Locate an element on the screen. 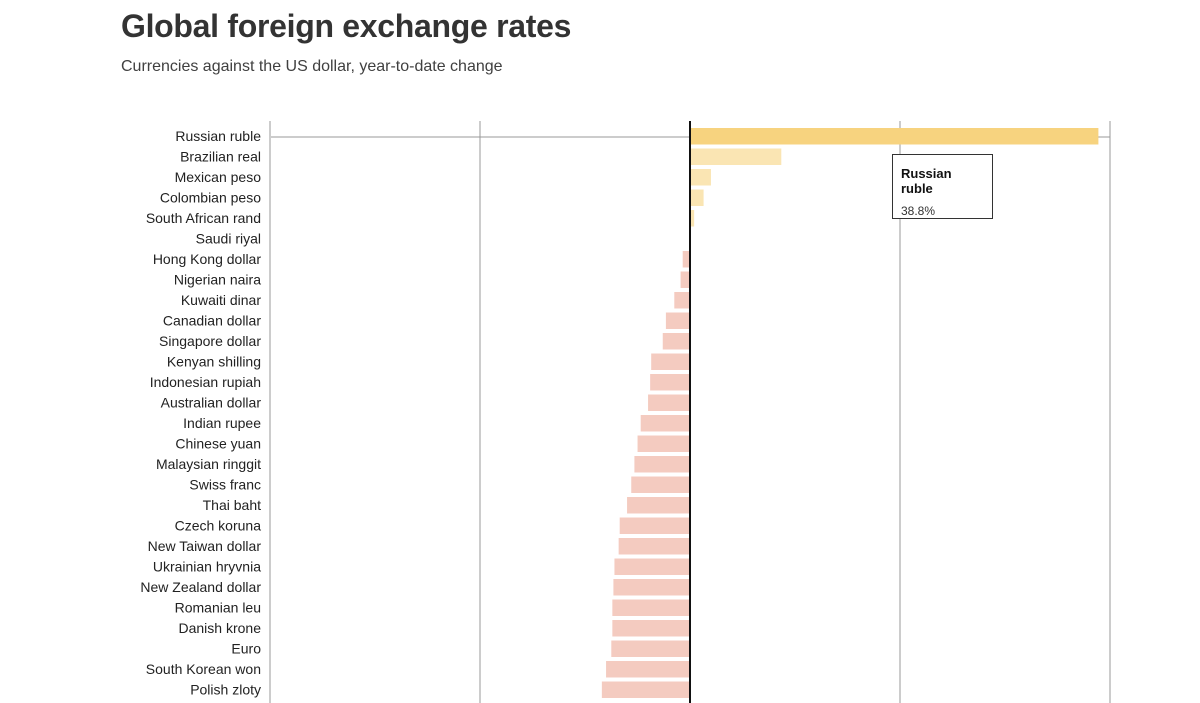  category-label: Thai baht is located at coordinates (232, 505).